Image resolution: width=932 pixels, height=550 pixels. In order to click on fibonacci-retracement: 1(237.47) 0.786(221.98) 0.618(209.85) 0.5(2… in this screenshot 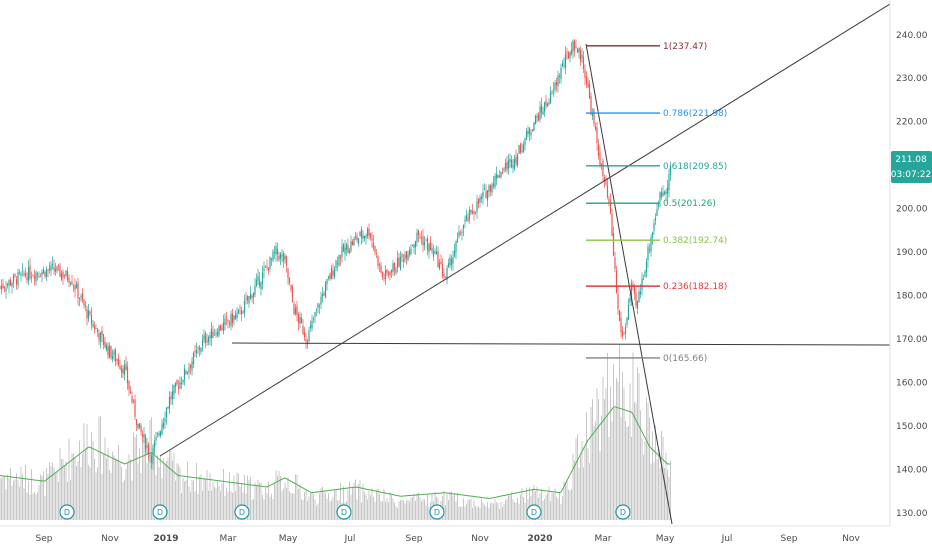, I will do `click(656, 203)`.